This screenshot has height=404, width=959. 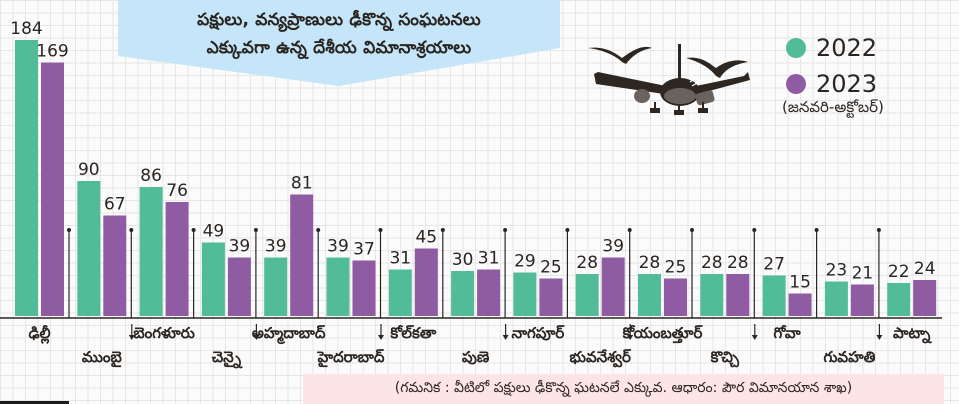 What do you see at coordinates (712, 263) in the screenshot?
I see `value-label-2022-11: 28` at bounding box center [712, 263].